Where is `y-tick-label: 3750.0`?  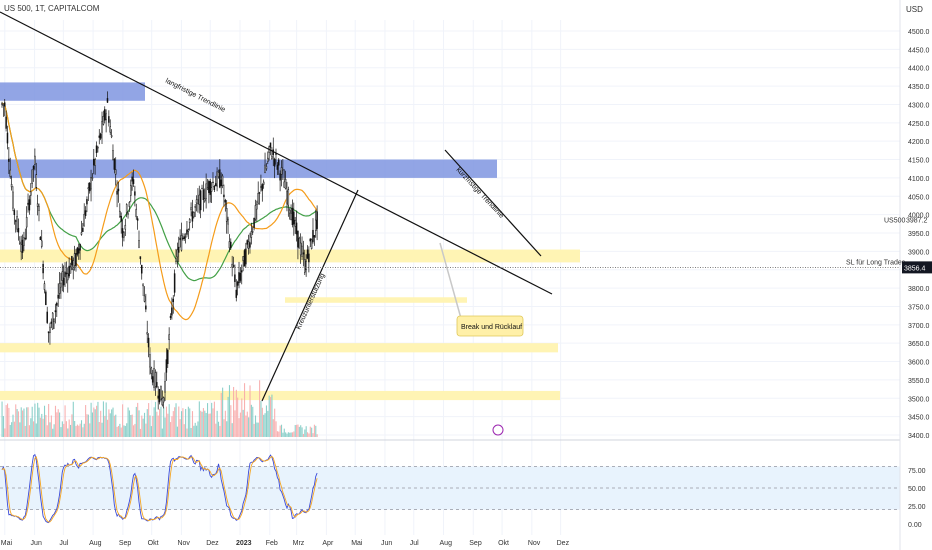
y-tick-label: 3750.0 is located at coordinates (919, 307).